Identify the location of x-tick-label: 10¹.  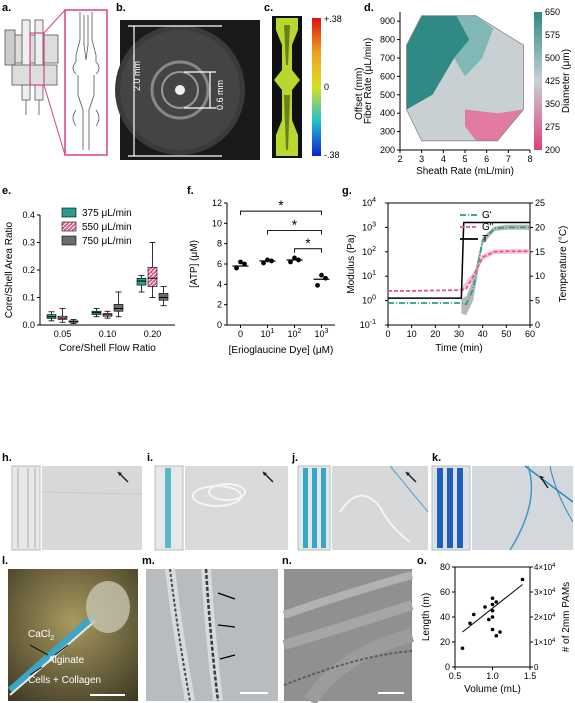
(268, 333).